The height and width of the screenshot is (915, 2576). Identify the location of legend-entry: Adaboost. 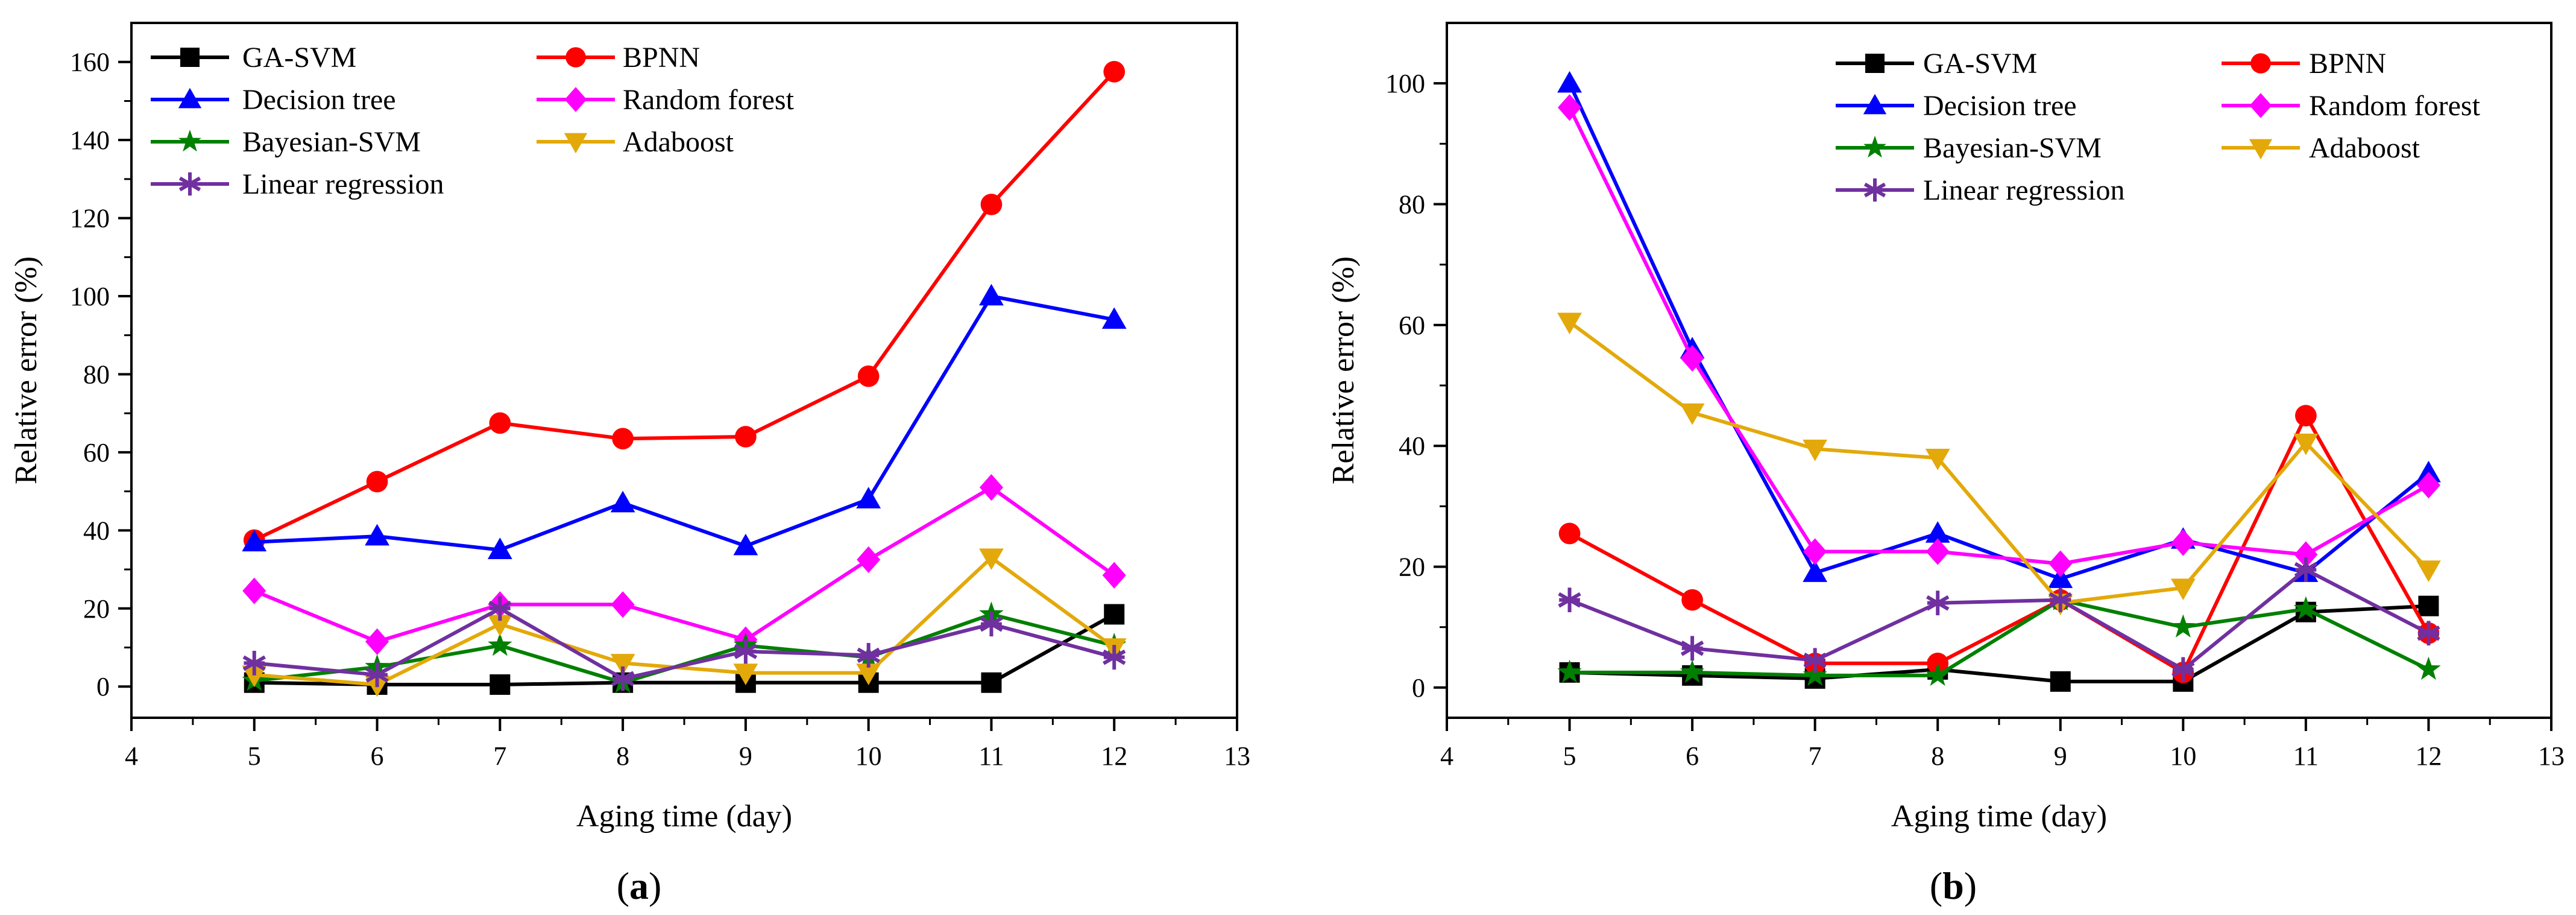
(635, 142).